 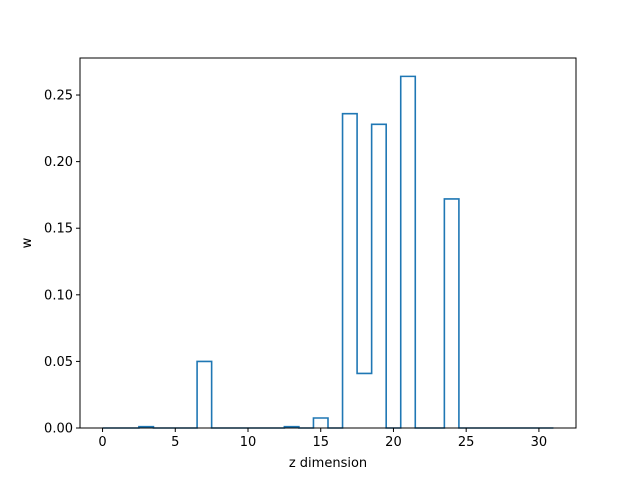 What do you see at coordinates (58, 96) in the screenshot?
I see `y-tick-label: 0.25` at bounding box center [58, 96].